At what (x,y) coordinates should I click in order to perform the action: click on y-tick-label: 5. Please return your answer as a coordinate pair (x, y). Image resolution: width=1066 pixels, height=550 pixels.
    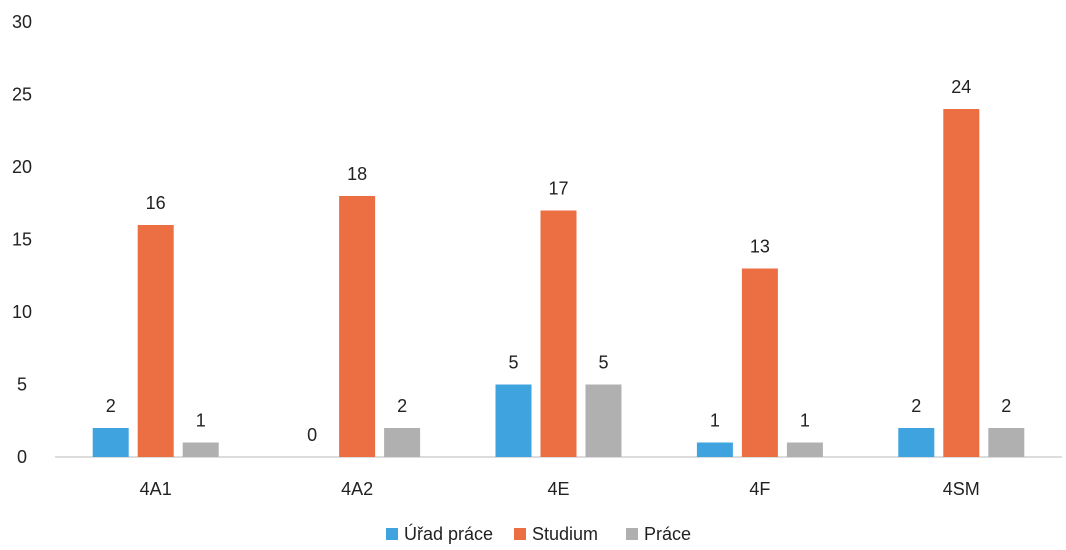
    Looking at the image, I should click on (22, 385).